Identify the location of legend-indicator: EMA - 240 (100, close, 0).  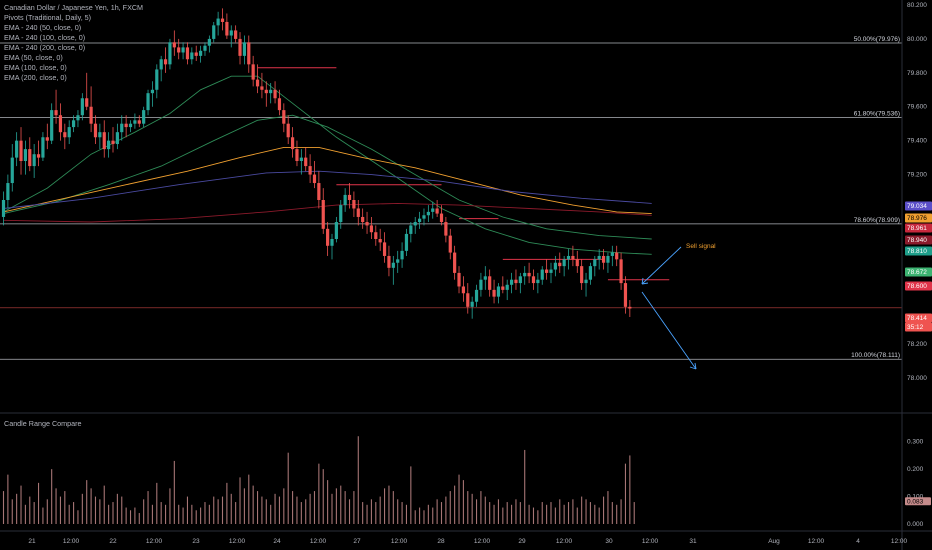
(45, 37).